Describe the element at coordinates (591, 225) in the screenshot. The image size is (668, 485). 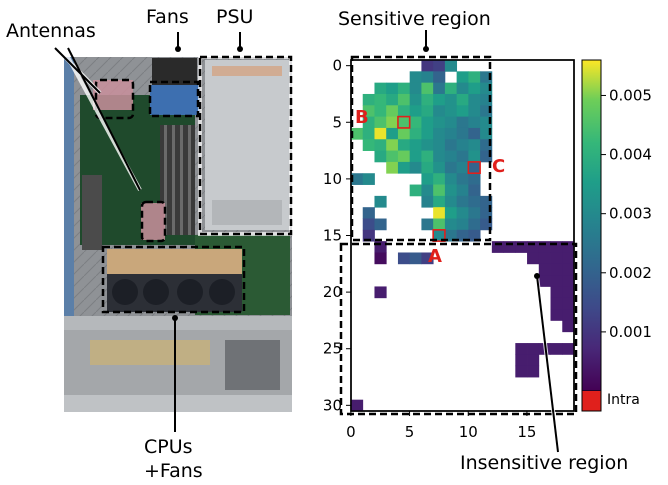
I see `colorbar` at that location.